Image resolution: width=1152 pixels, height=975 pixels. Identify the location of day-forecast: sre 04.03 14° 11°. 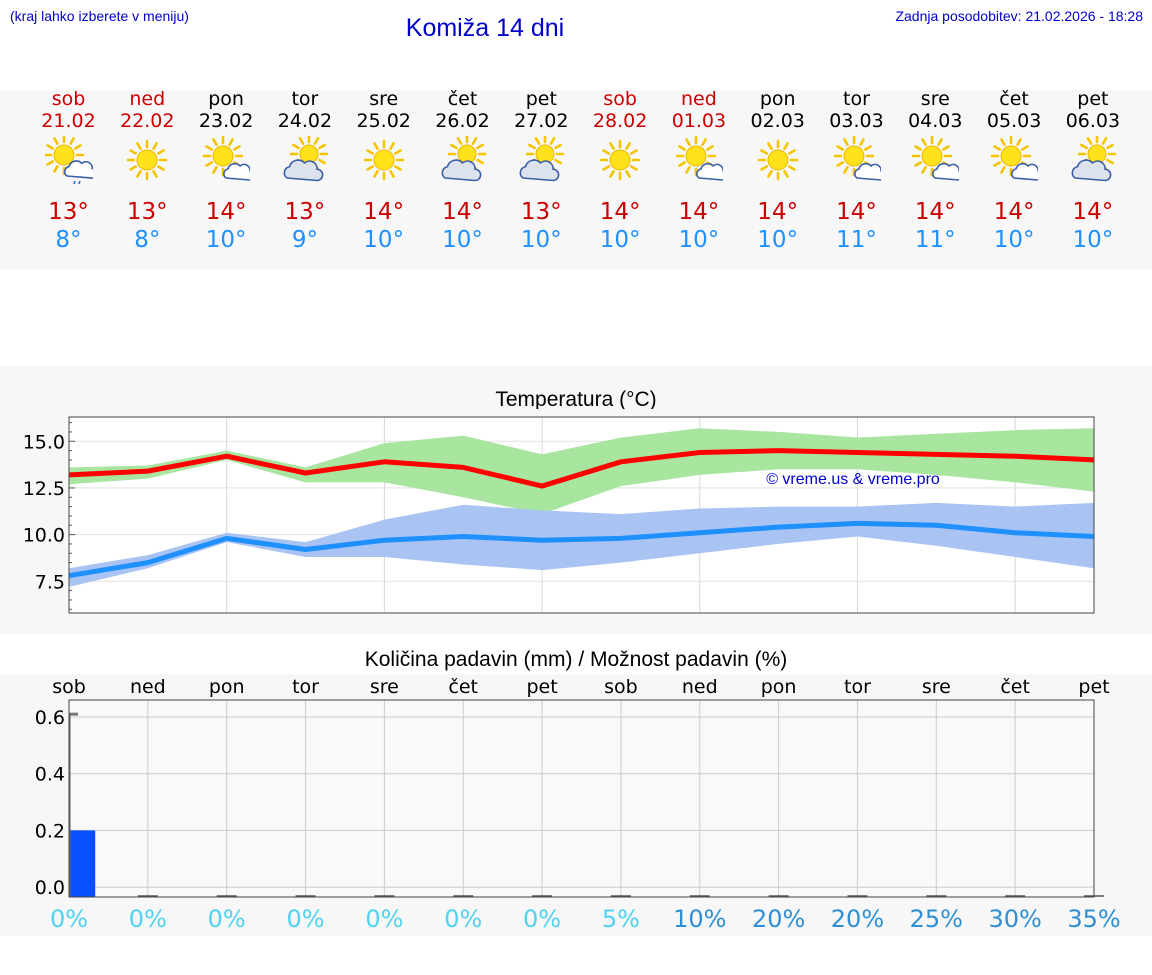
(935, 171).